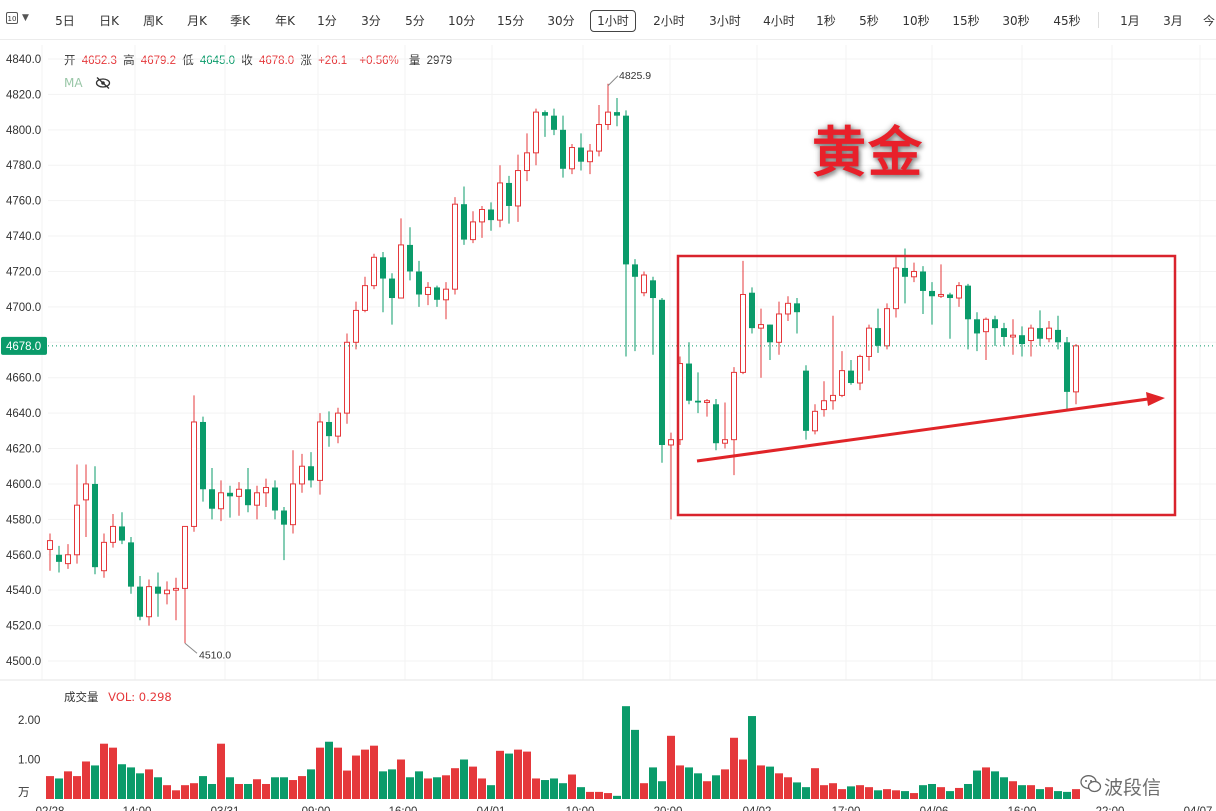 This screenshot has height=811, width=1216. I want to click on period-settings-icon: 10, so click(12, 18).